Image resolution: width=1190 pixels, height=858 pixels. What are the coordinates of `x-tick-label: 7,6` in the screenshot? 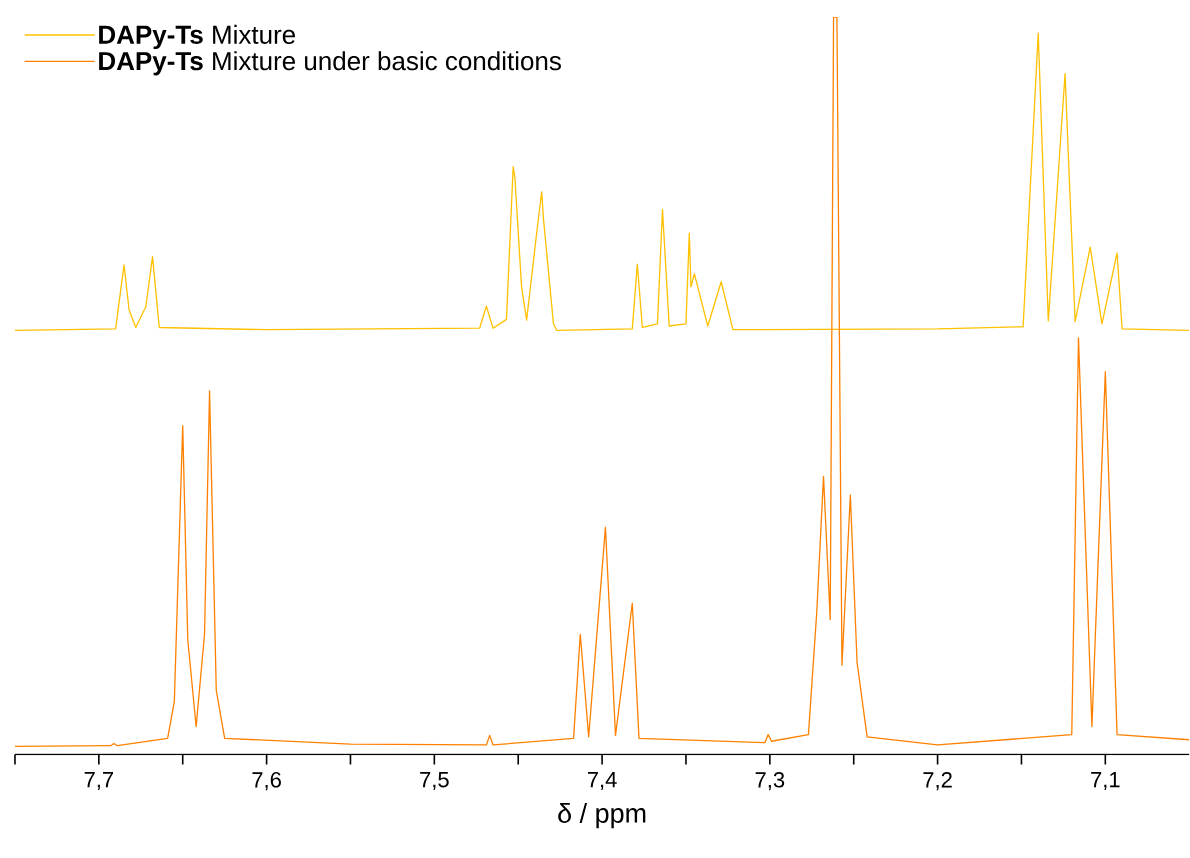 It's located at (266, 780).